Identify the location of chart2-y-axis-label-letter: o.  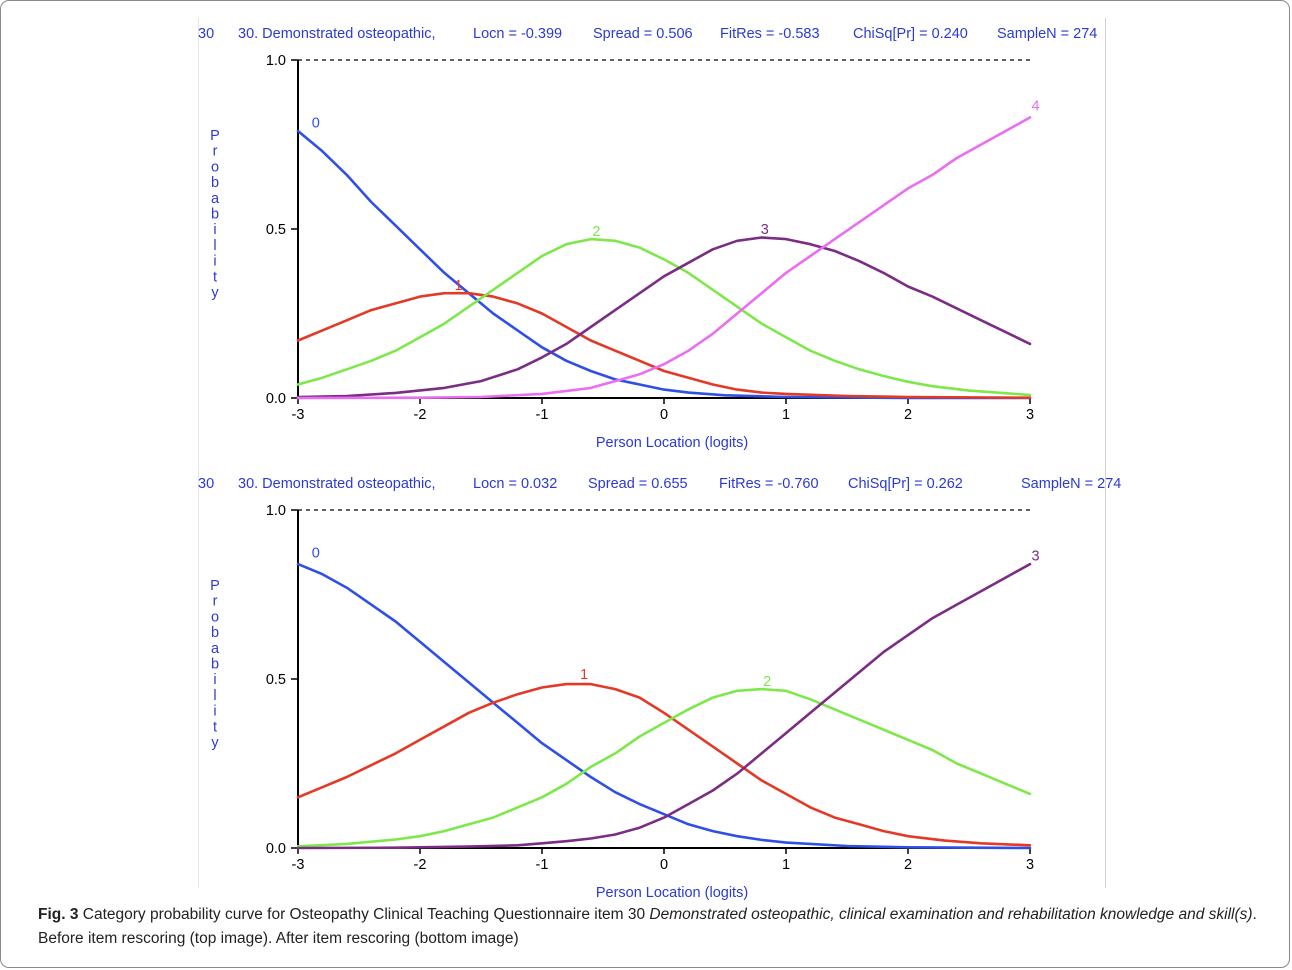
(215, 617).